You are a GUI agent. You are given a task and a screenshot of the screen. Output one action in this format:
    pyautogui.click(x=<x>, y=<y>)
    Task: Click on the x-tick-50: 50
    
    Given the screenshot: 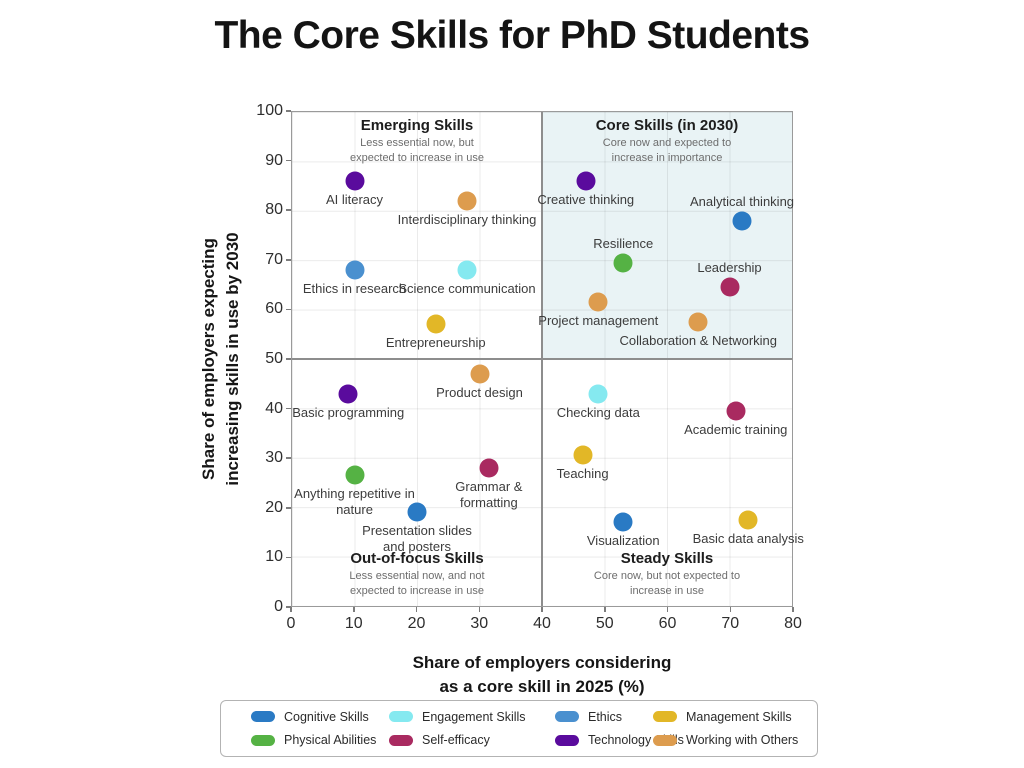 What is the action you would take?
    pyautogui.click(x=604, y=623)
    